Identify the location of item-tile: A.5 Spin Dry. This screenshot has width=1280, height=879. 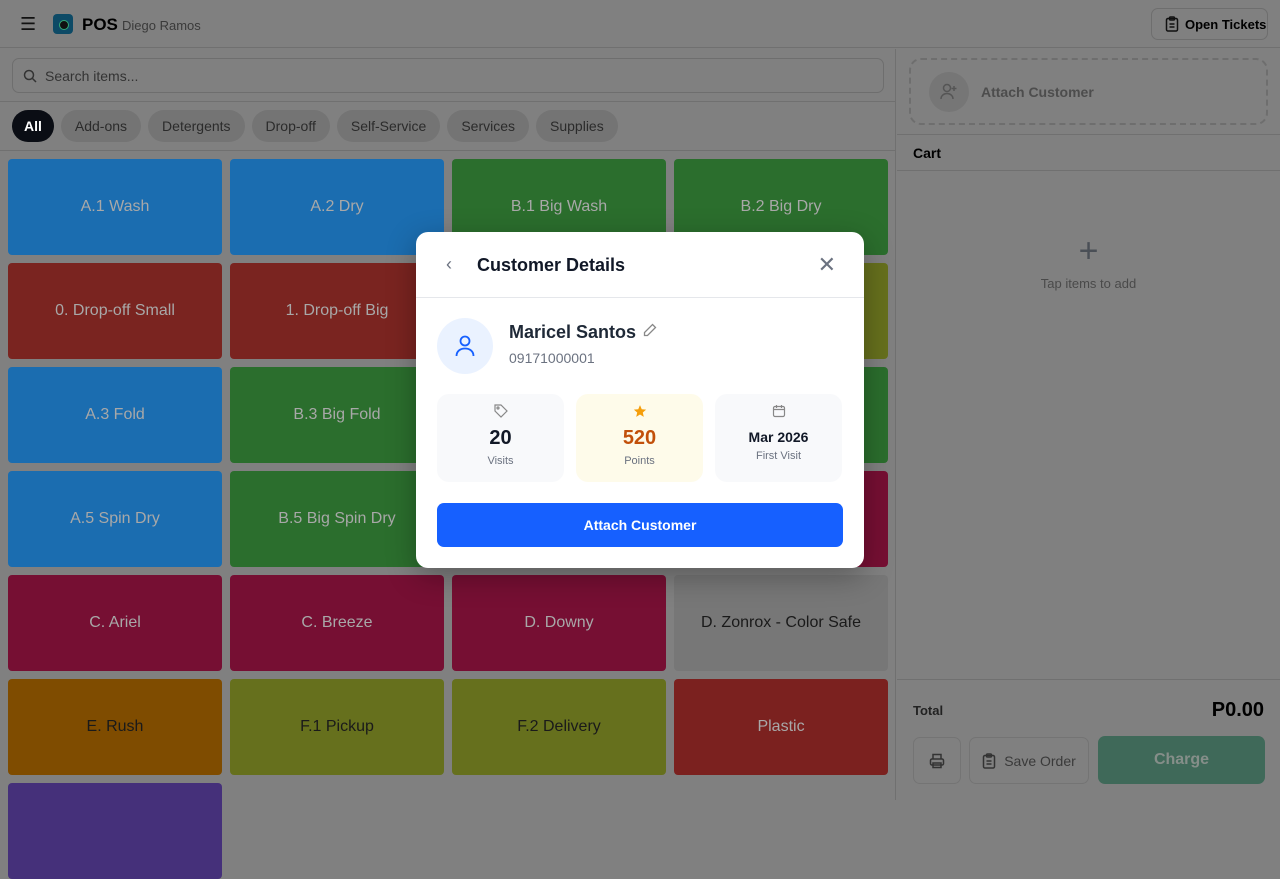
(115, 519).